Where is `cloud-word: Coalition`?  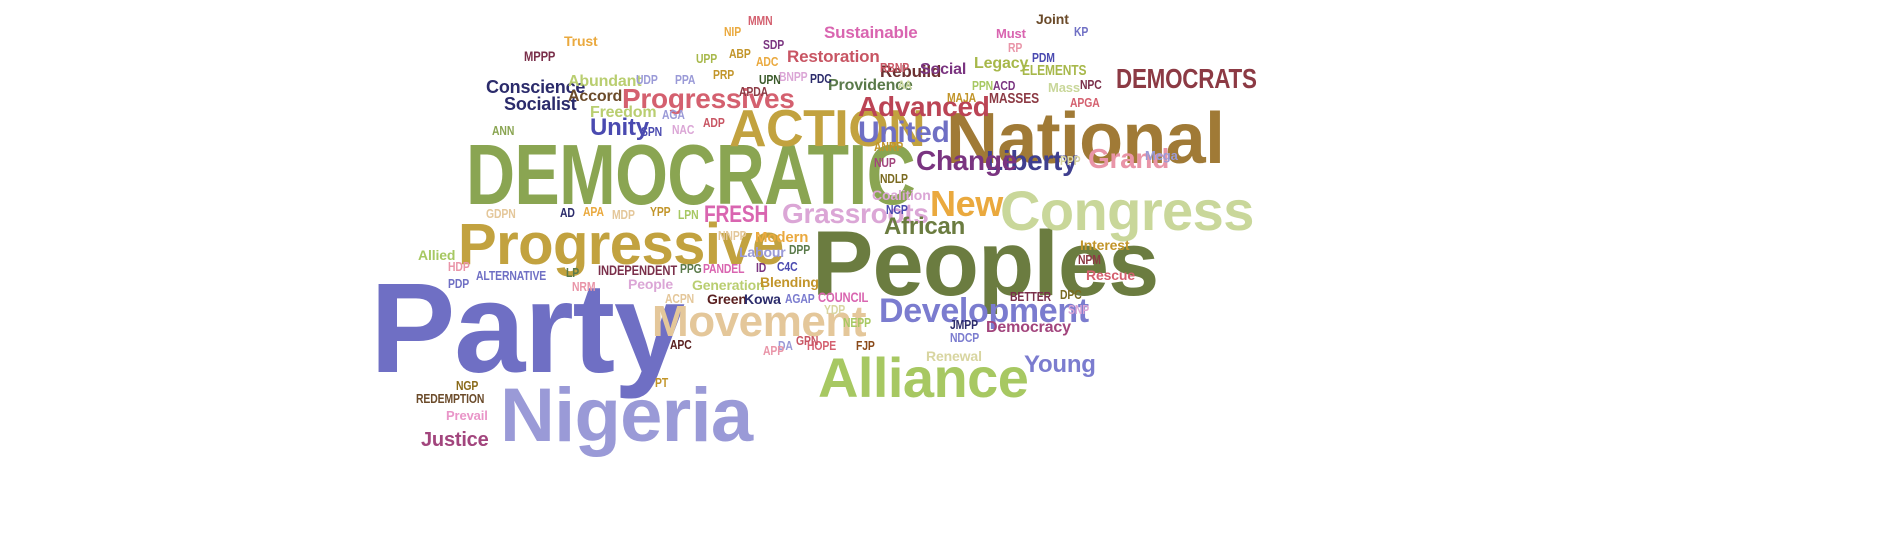 cloud-word: Coalition is located at coordinates (901, 195).